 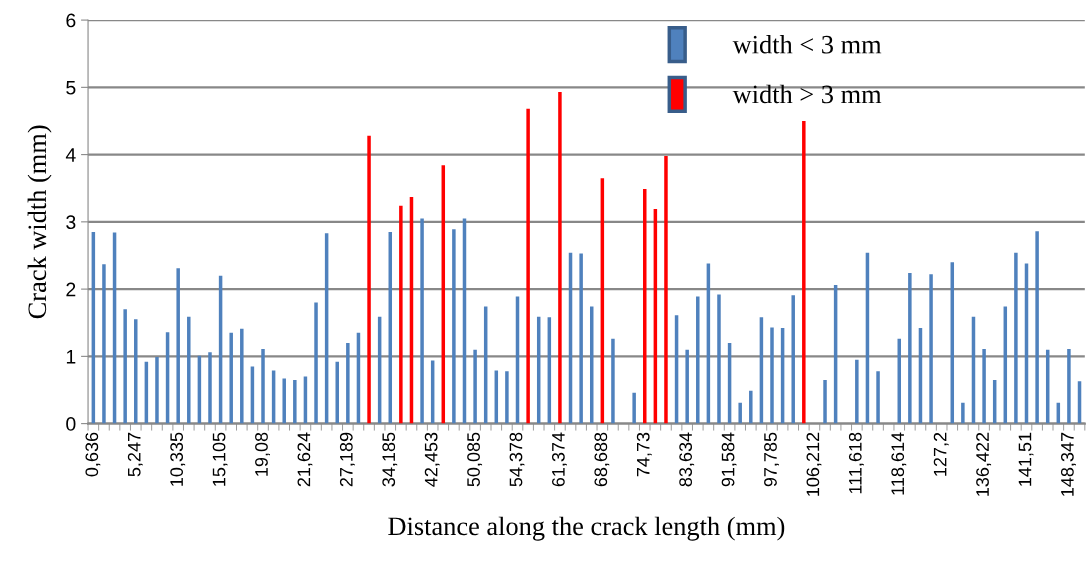 I want to click on legend-label: width < 3 mm, so click(x=807, y=44).